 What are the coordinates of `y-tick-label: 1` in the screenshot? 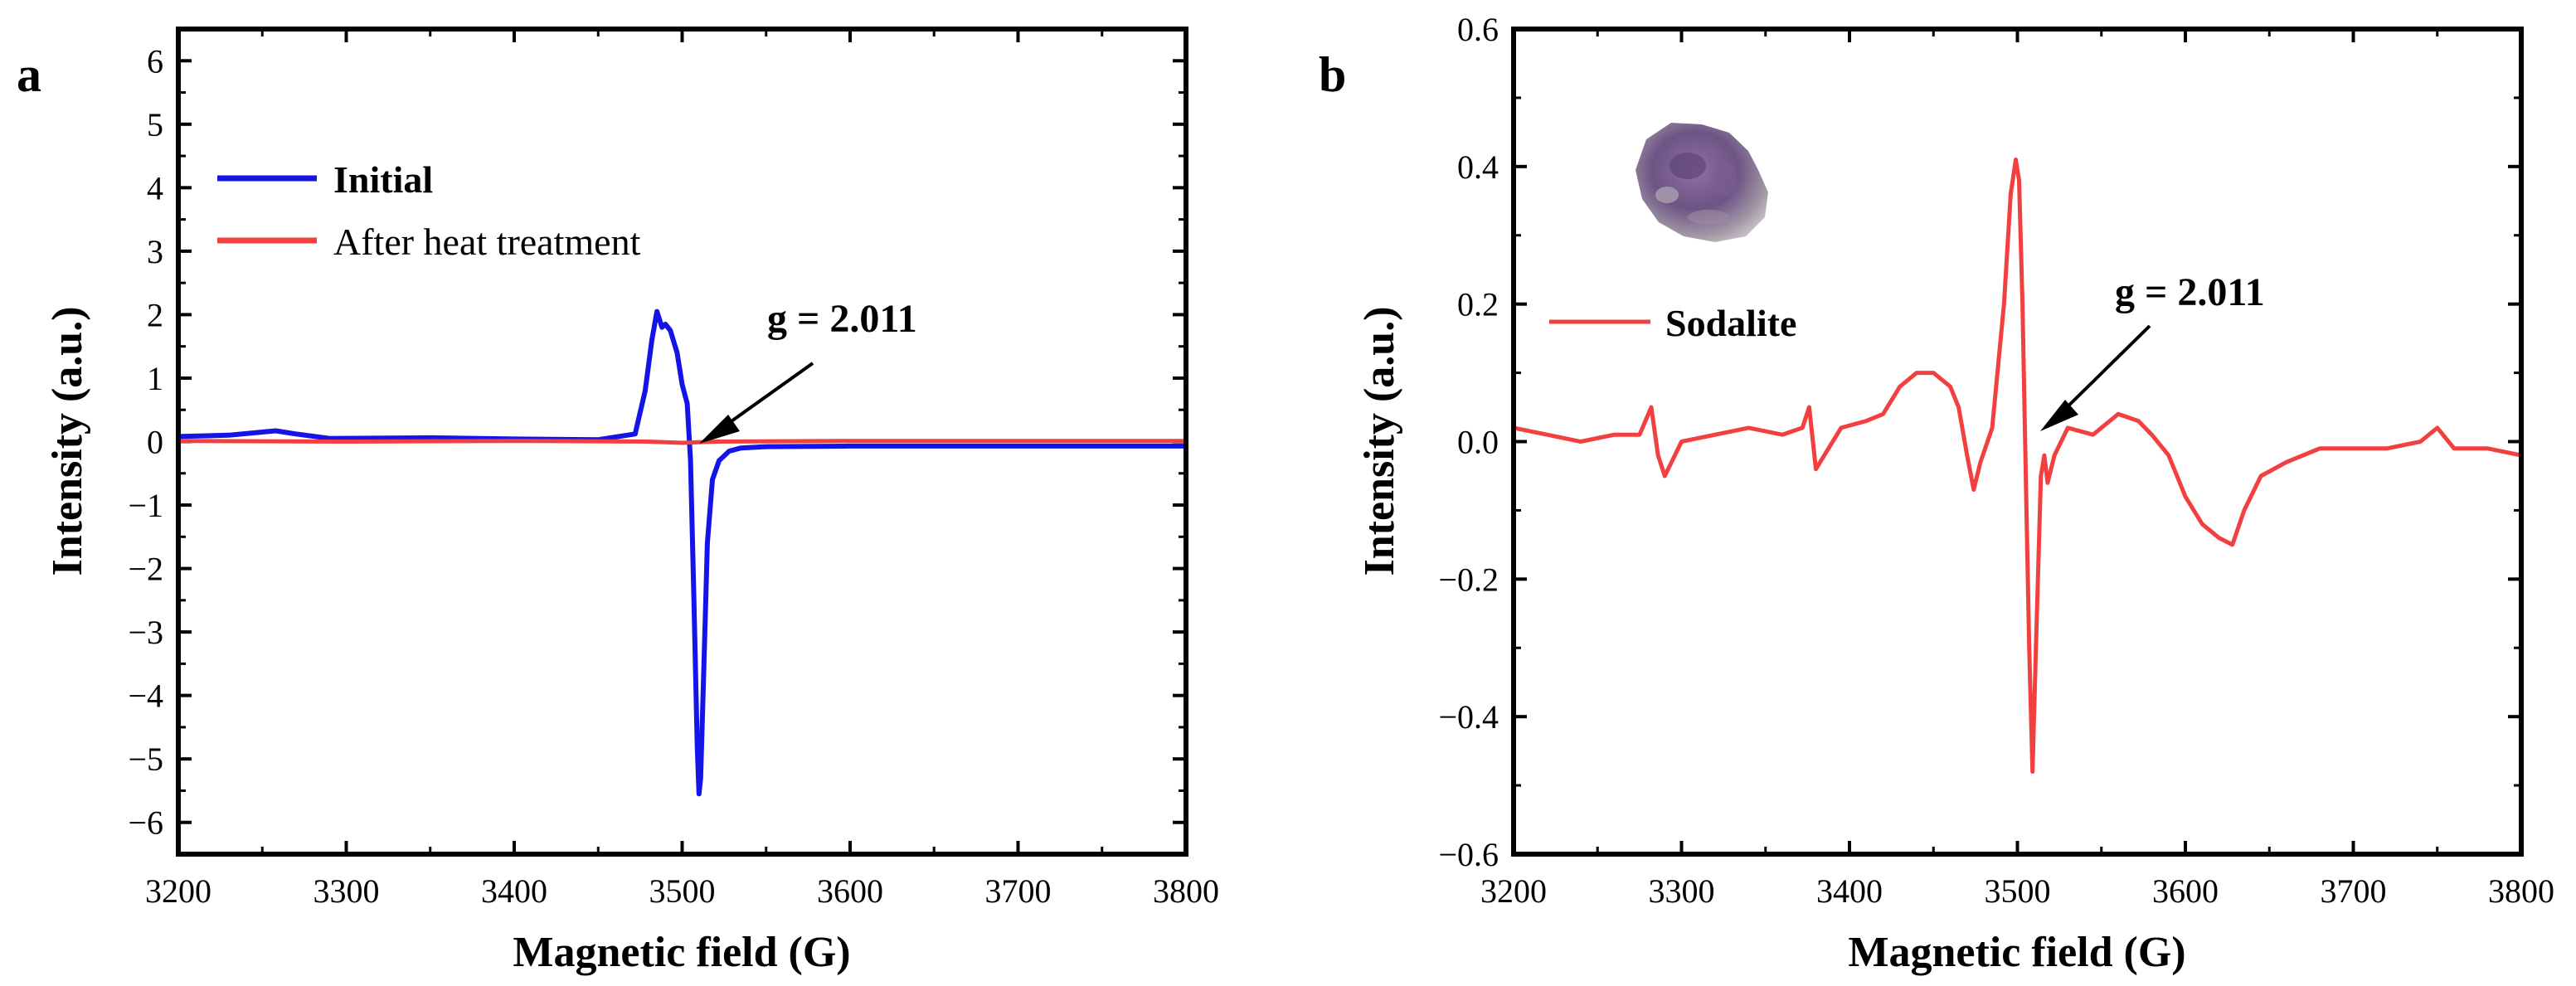 It's located at (155, 378).